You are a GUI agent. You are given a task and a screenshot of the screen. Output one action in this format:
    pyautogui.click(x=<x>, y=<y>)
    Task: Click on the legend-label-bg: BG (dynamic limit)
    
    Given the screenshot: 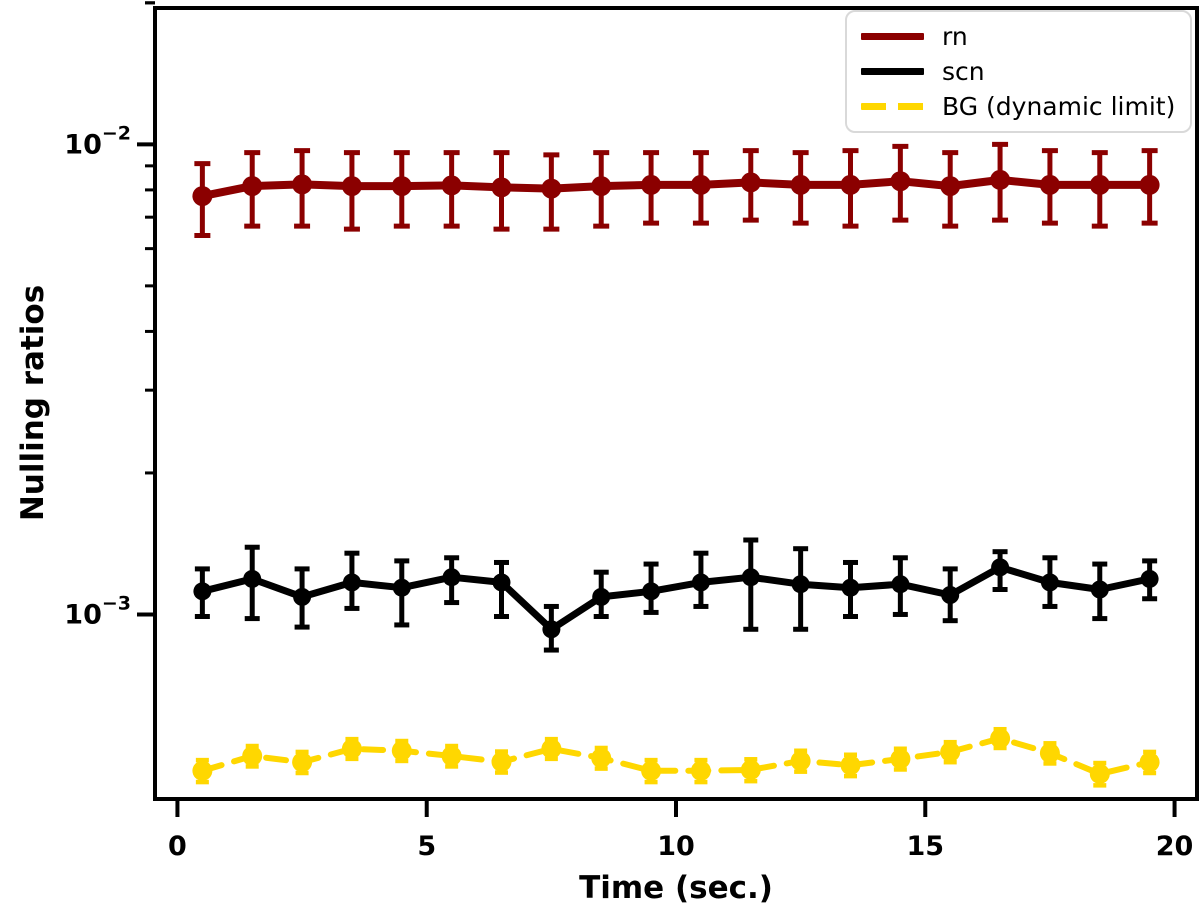 What is the action you would take?
    pyautogui.click(x=1059, y=106)
    